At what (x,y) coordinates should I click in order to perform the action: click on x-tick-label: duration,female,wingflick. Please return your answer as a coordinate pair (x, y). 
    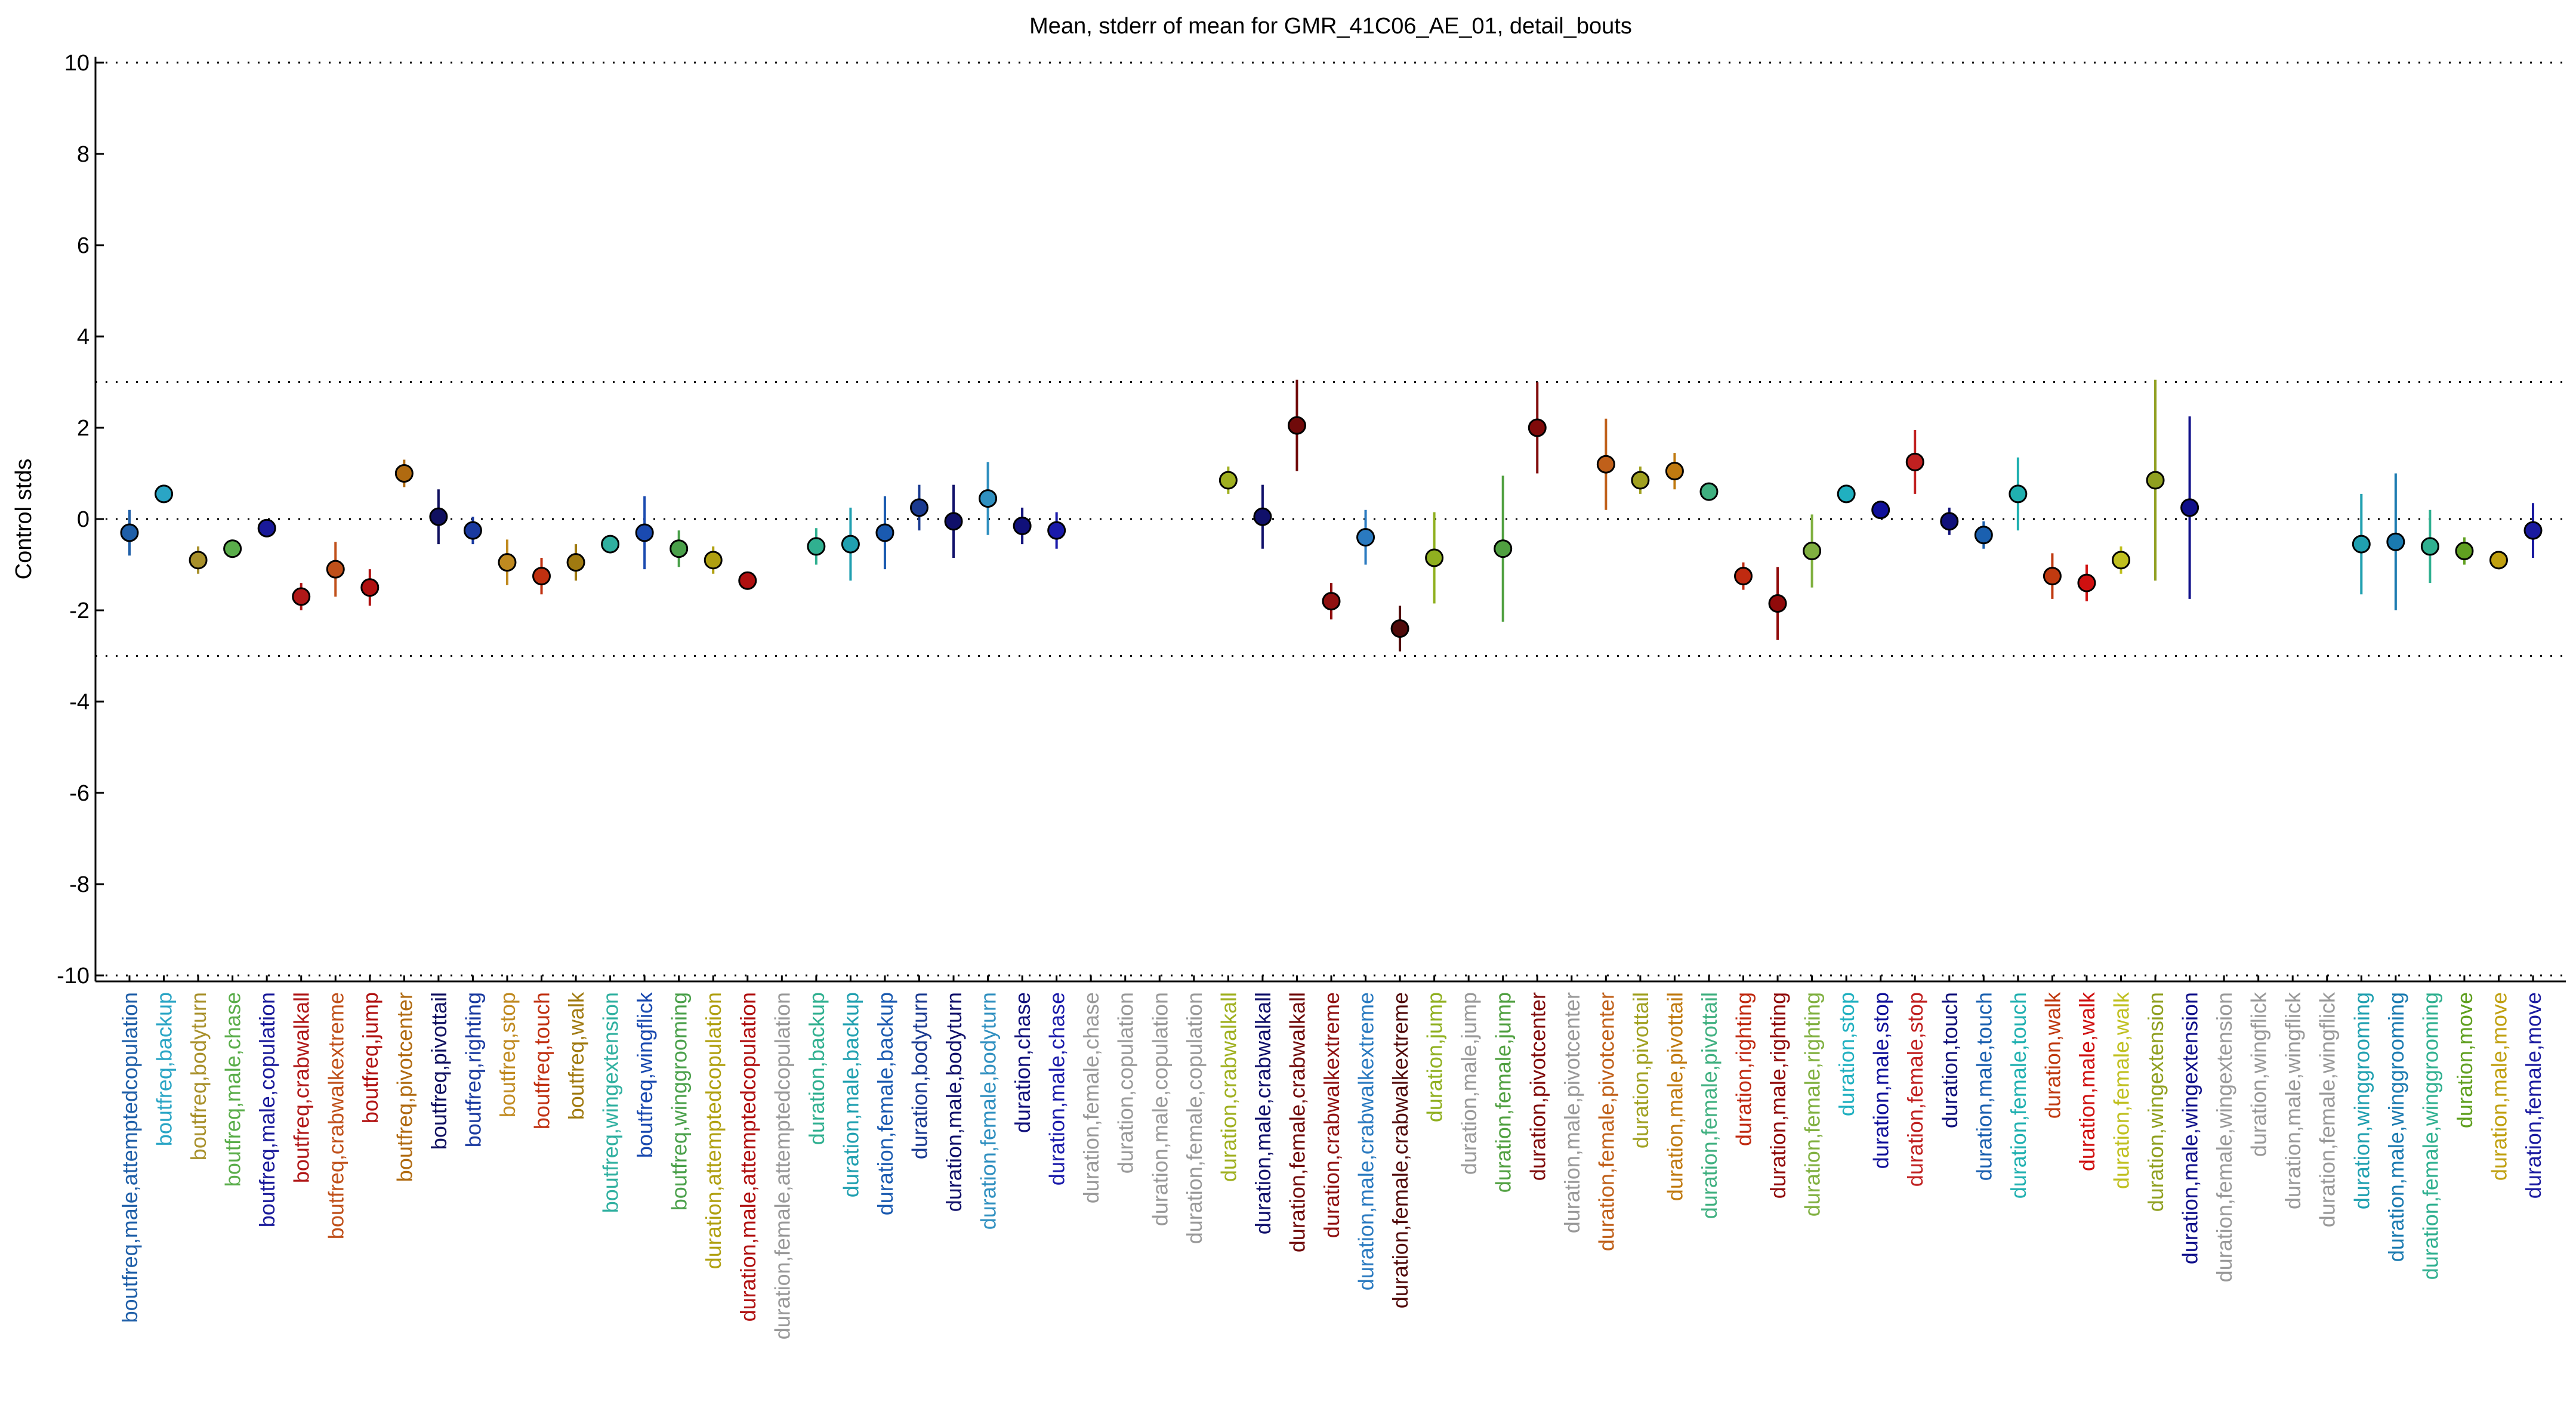
    Looking at the image, I should click on (2328, 1109).